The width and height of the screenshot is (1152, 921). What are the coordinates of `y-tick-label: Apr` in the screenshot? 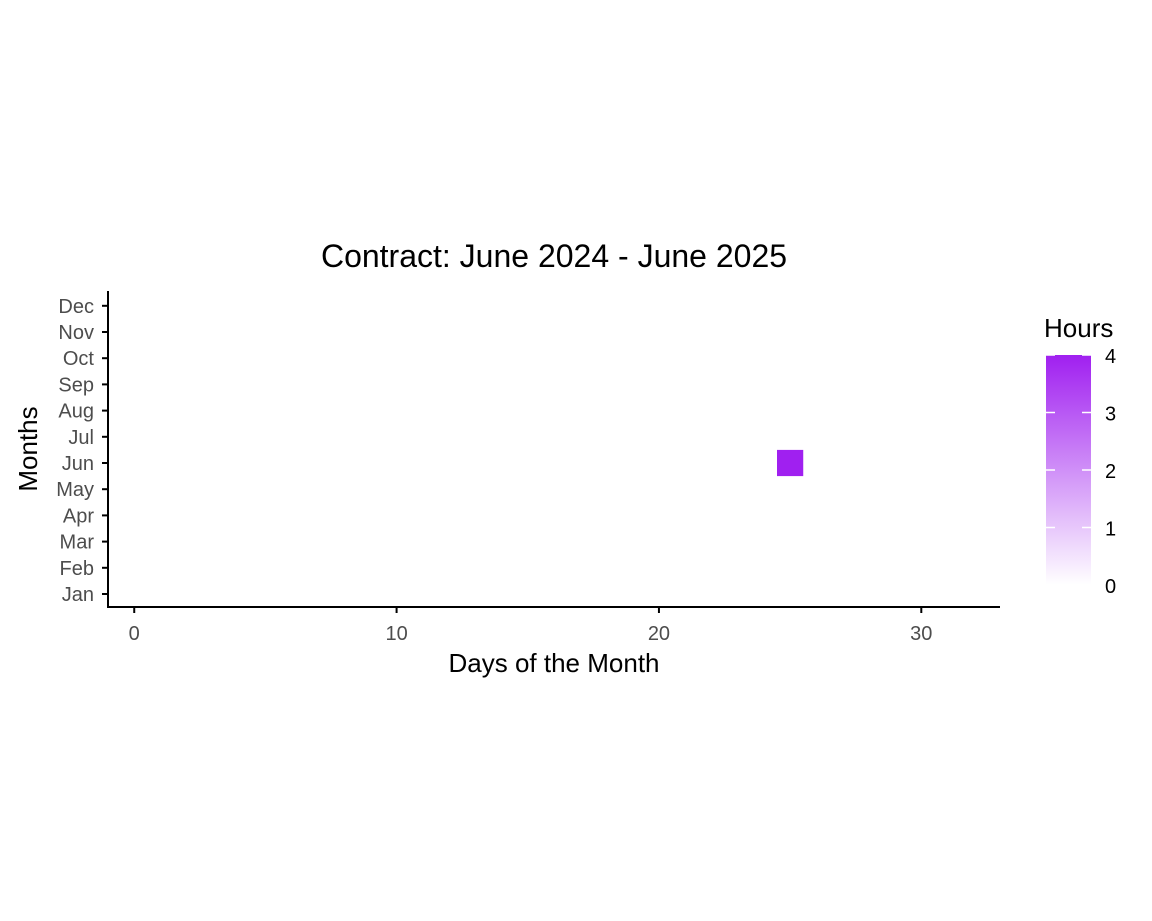 It's located at (78, 516).